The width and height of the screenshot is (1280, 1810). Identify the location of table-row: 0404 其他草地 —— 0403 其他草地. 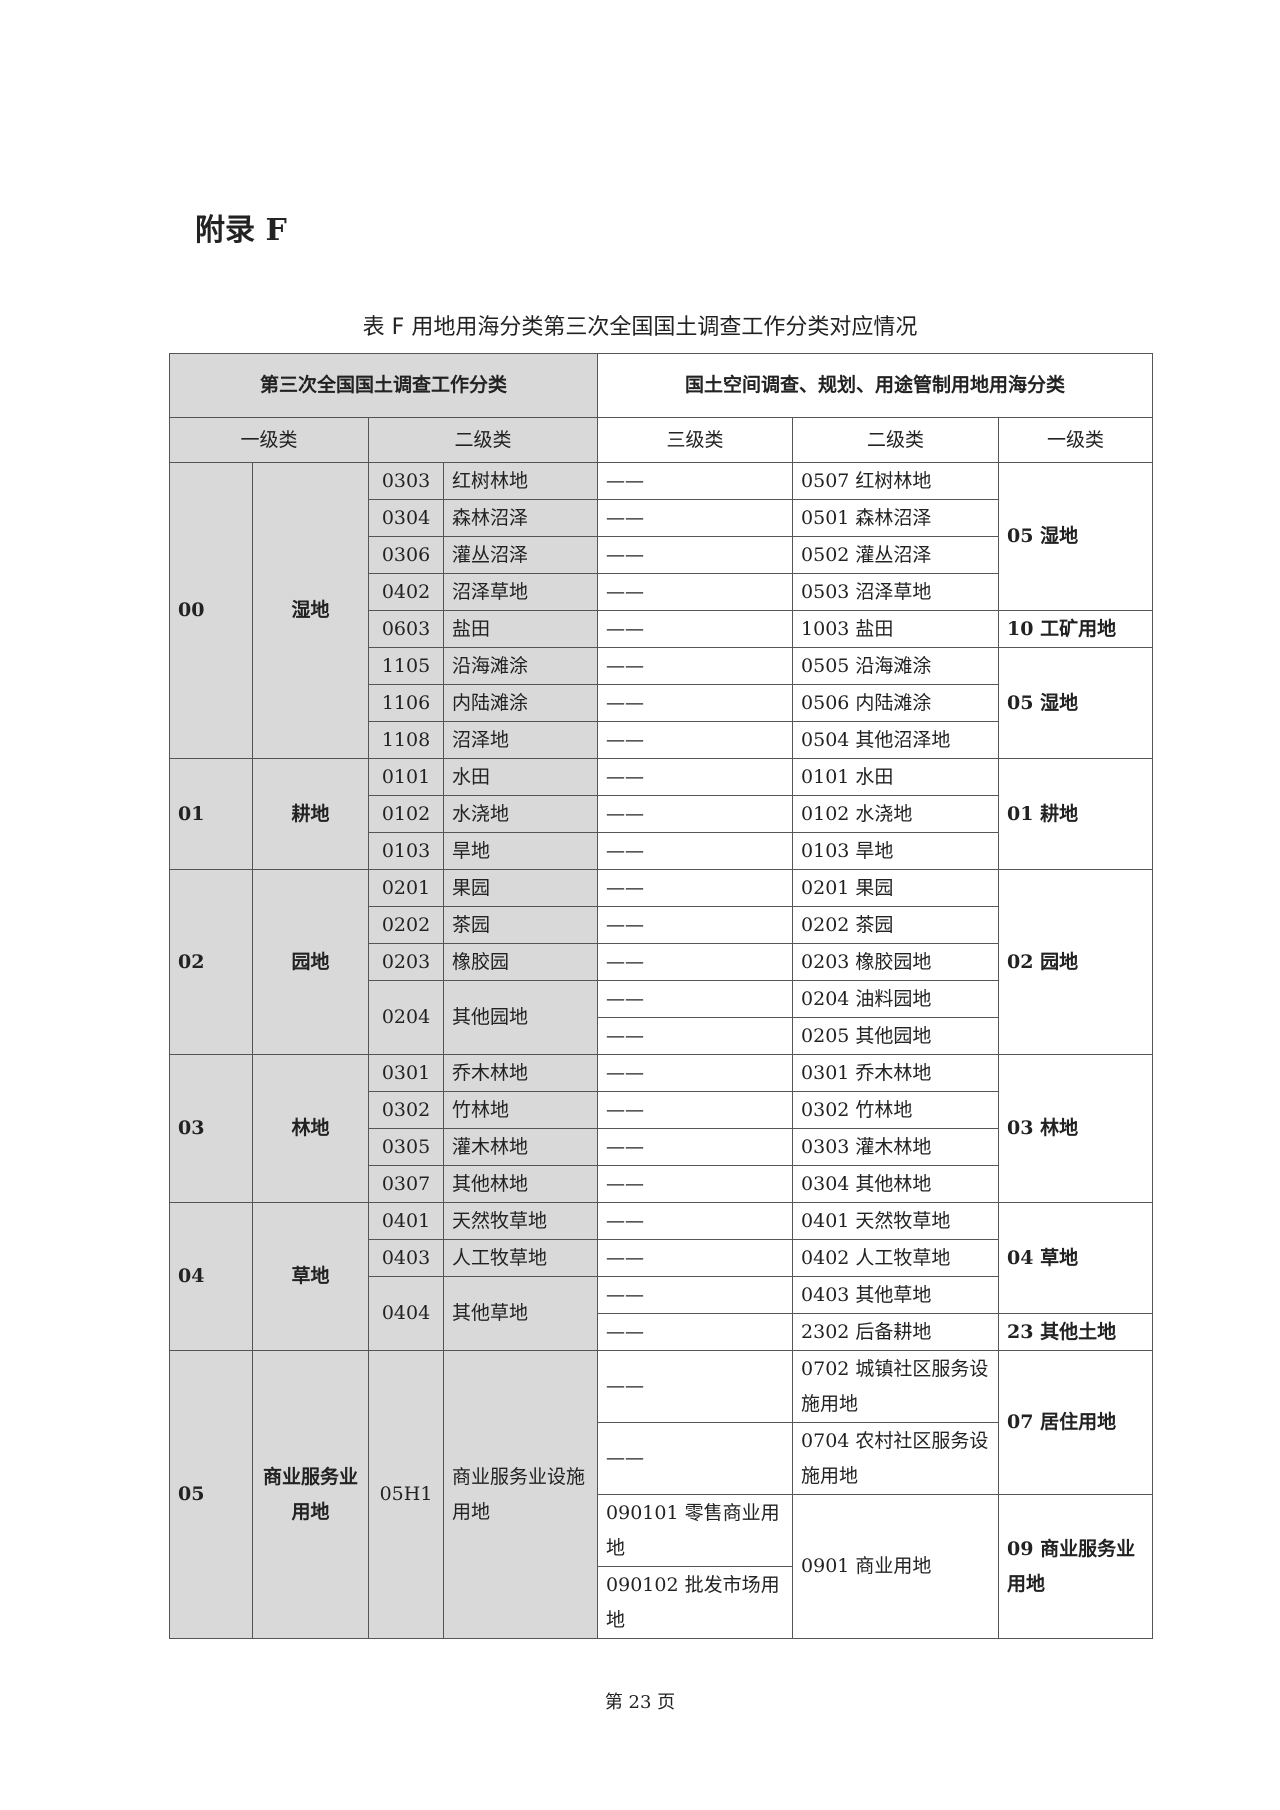
(661, 1313).